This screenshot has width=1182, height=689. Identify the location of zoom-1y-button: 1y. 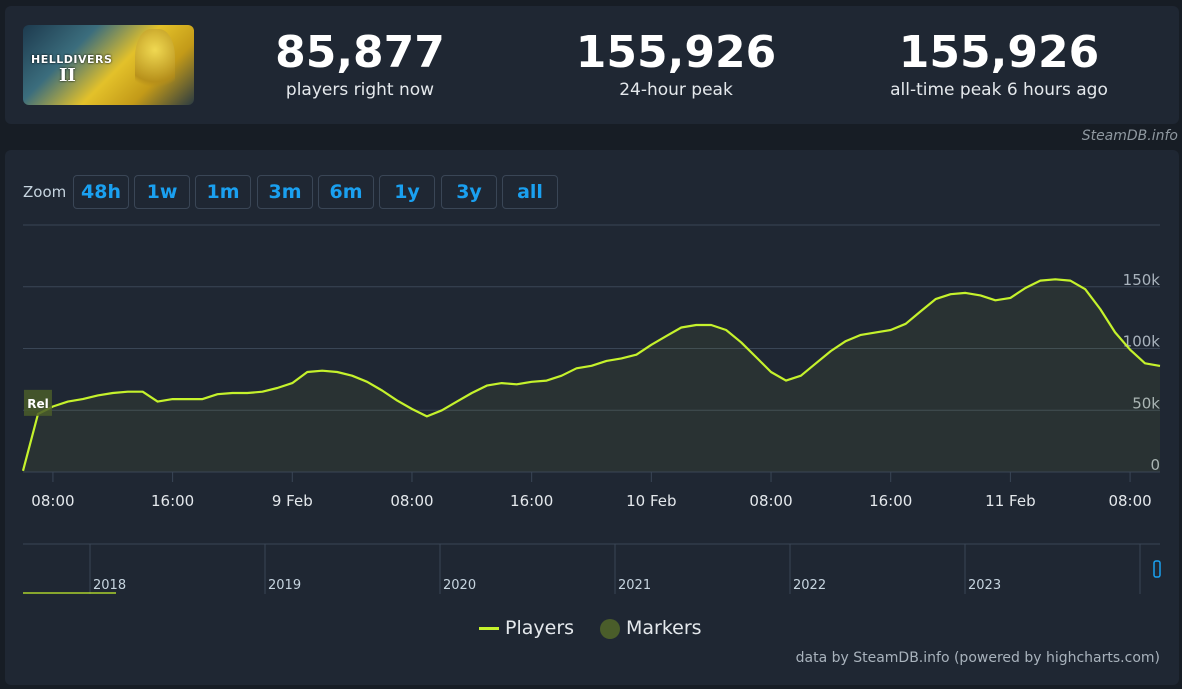
(407, 192).